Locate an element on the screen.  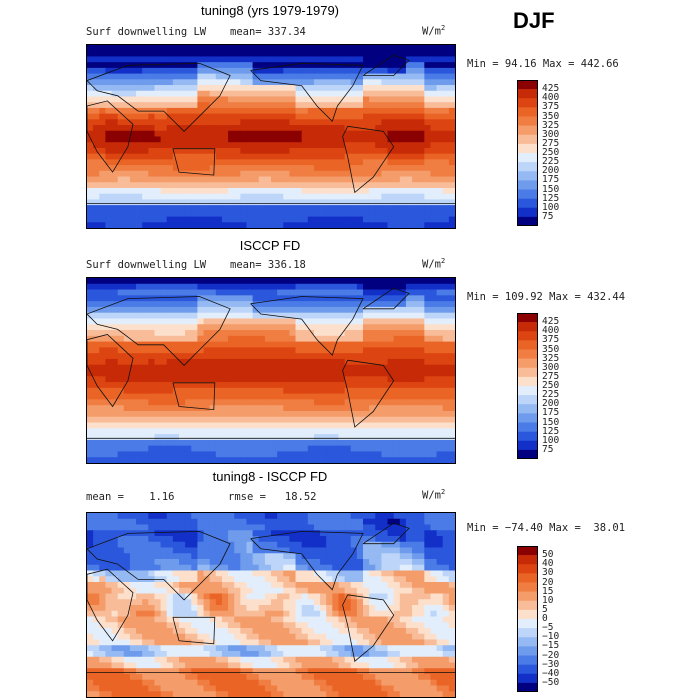
colorbar-tick-label: 300 is located at coordinates (551, 367).